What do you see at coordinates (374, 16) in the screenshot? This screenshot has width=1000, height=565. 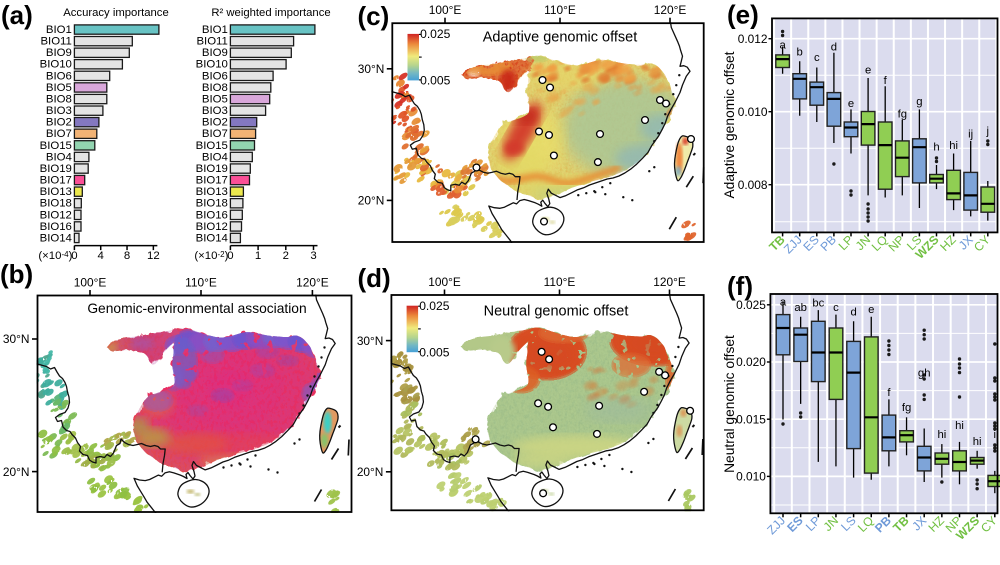 I see `svg-text: (c)` at bounding box center [374, 16].